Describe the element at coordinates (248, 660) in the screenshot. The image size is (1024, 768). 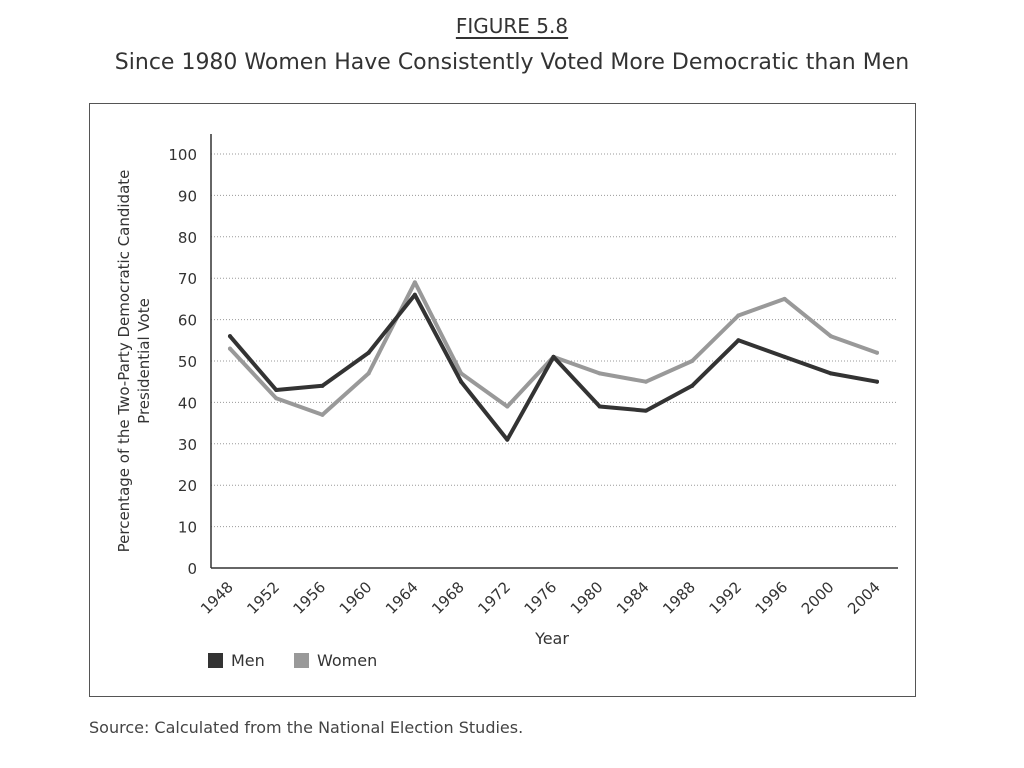
I see `legend-label-men: Men` at that location.